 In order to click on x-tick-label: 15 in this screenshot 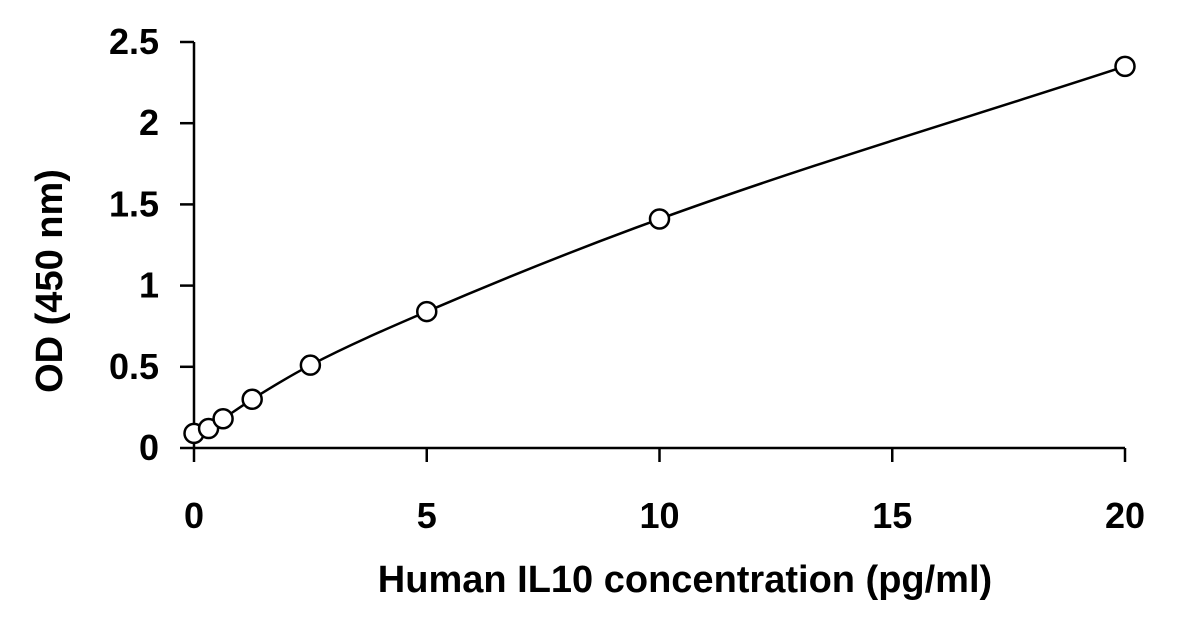, I will do `click(892, 515)`.